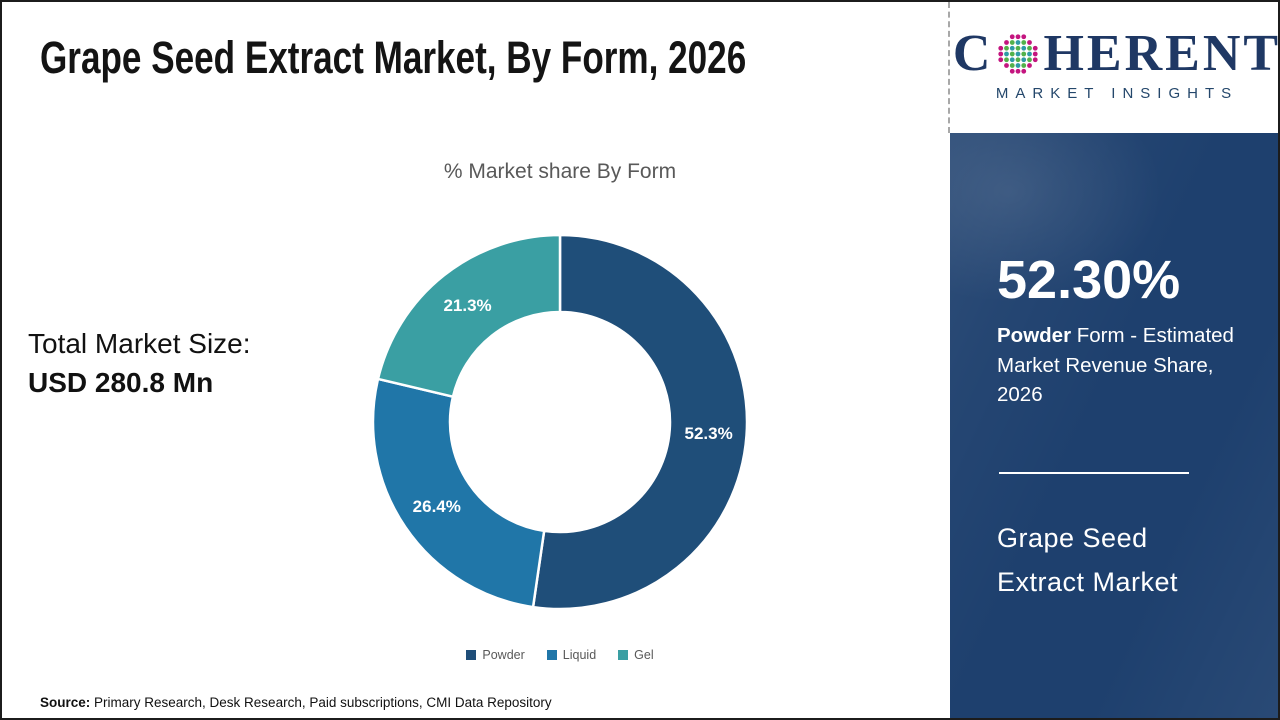 The image size is (1280, 720). What do you see at coordinates (393, 57) in the screenshot?
I see `page-title: Grape Seed Extract Market, By Form, 2026` at bounding box center [393, 57].